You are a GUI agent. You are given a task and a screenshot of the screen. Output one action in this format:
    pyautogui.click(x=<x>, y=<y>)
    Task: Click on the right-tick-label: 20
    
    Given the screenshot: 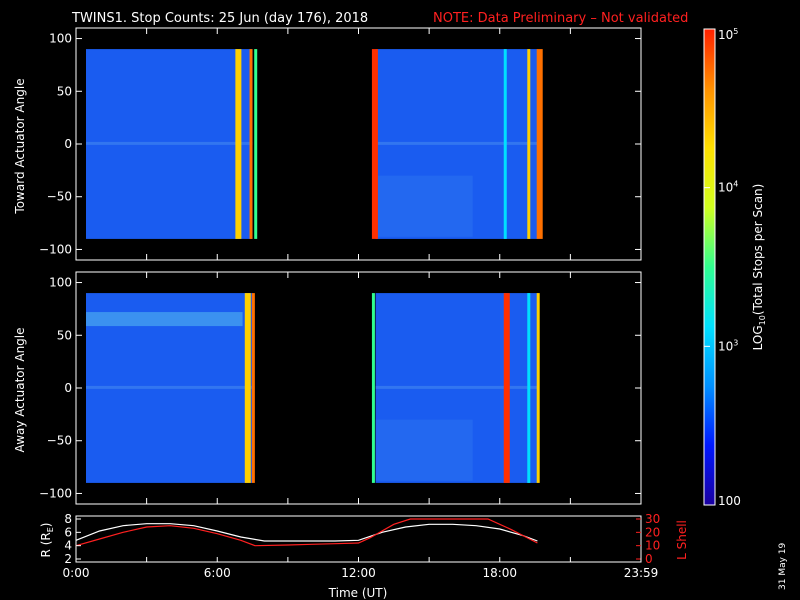 What is the action you would take?
    pyautogui.click(x=652, y=532)
    